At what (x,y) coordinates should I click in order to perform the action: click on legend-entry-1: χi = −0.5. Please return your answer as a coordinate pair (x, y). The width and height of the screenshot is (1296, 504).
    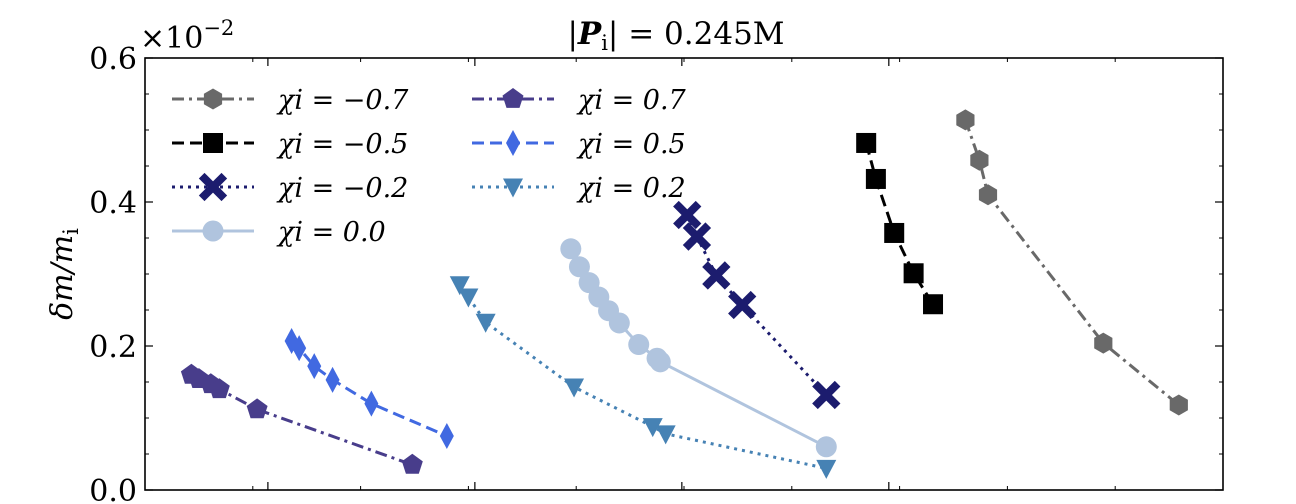
    Looking at the image, I should click on (290, 144).